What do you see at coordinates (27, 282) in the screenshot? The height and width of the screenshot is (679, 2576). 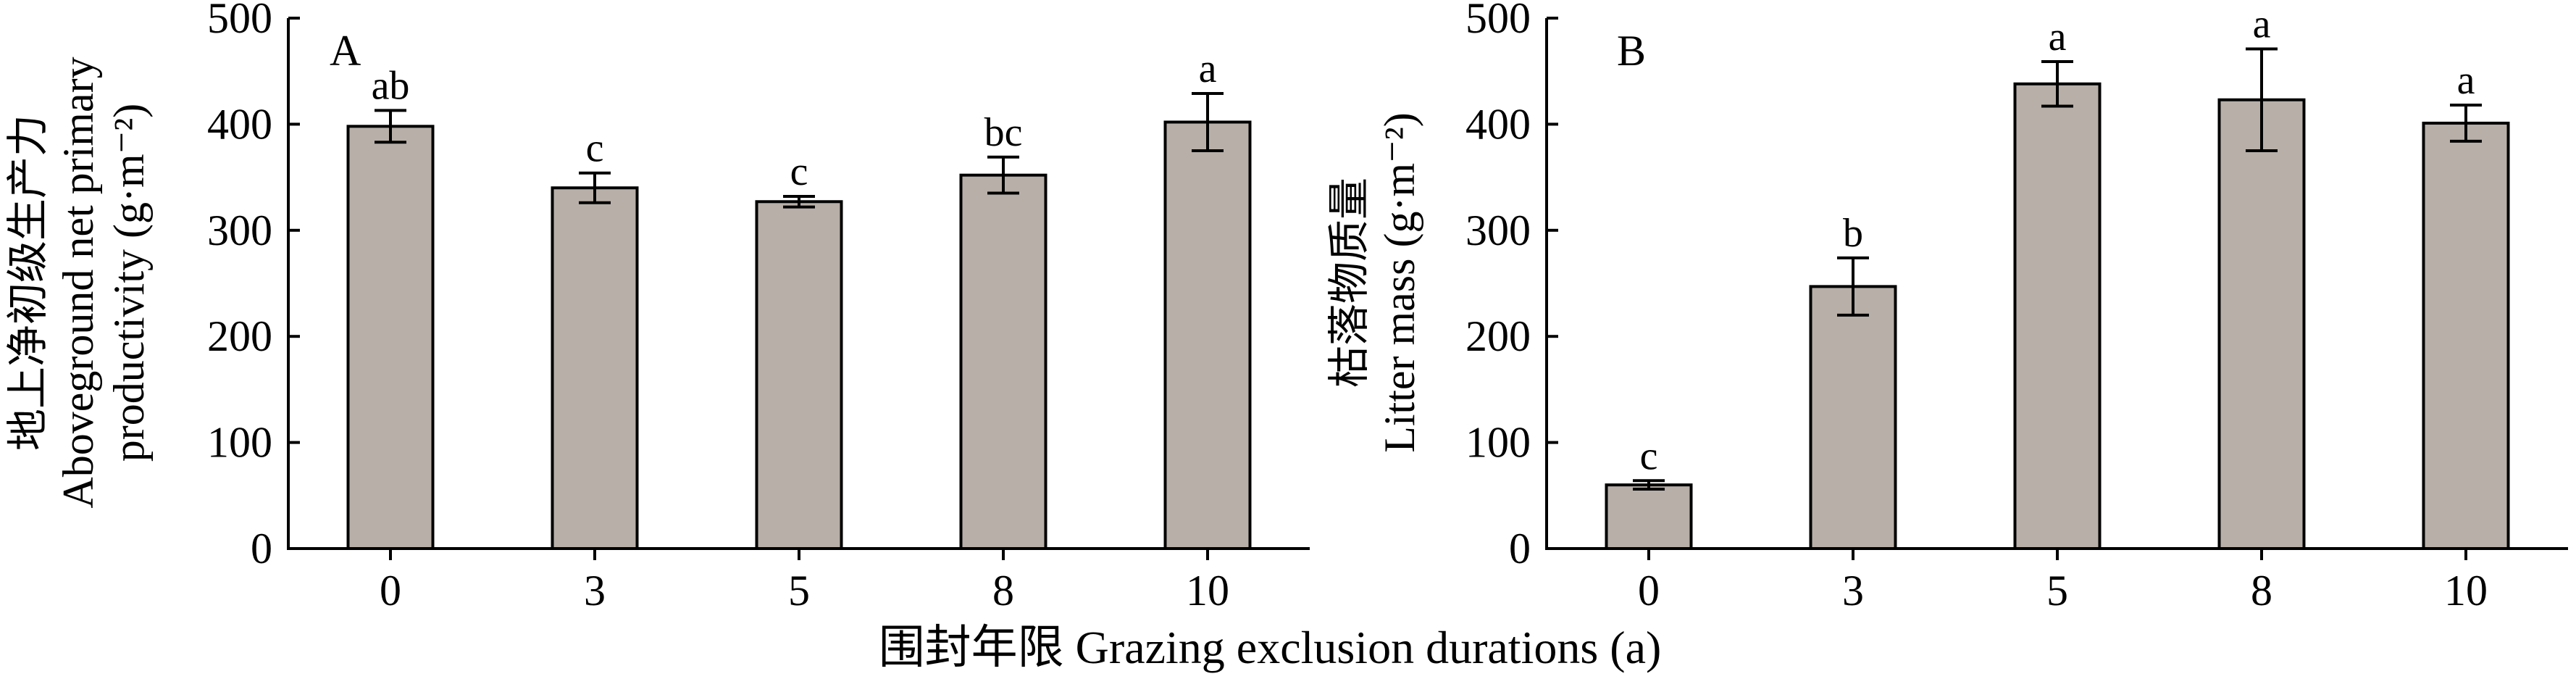 I see `y-axis-label: 地上净初级生产力` at bounding box center [27, 282].